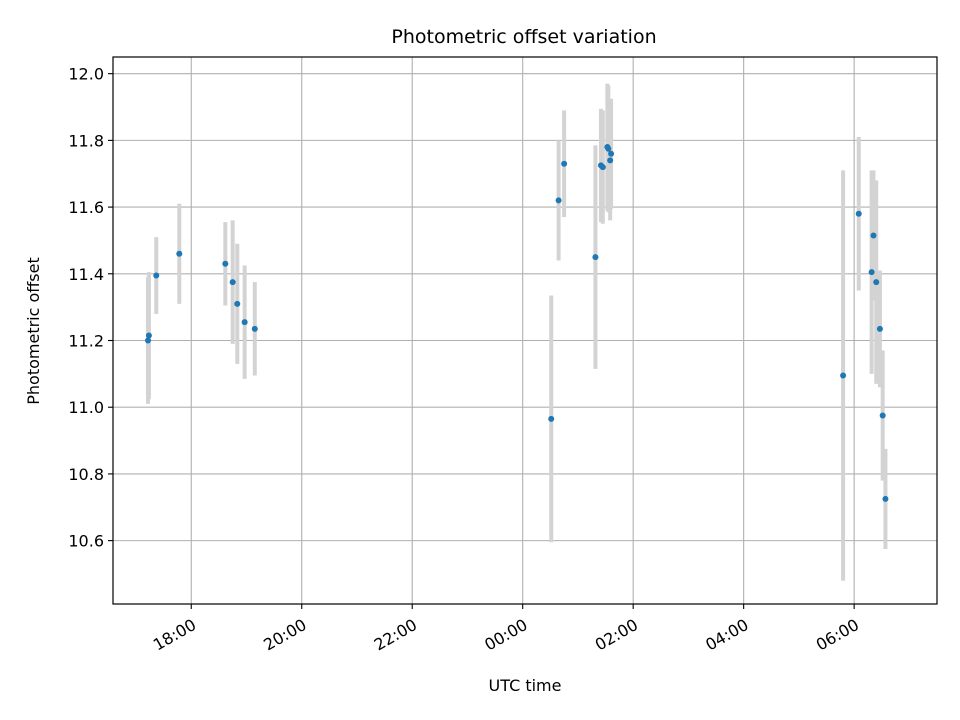 The height and width of the screenshot is (720, 960). Describe the element at coordinates (86, 274) in the screenshot. I see `y-tick-label: 11.4` at that location.